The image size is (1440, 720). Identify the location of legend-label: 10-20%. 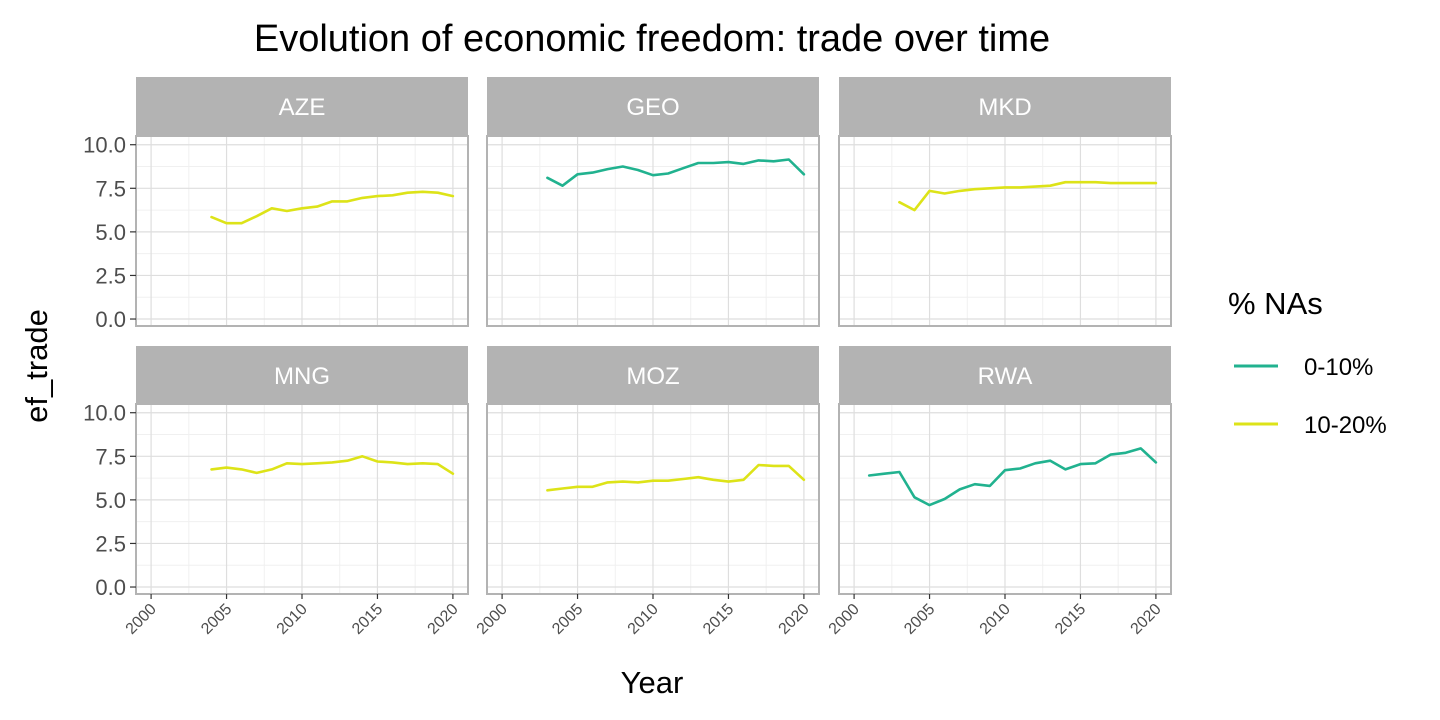
(1345, 425).